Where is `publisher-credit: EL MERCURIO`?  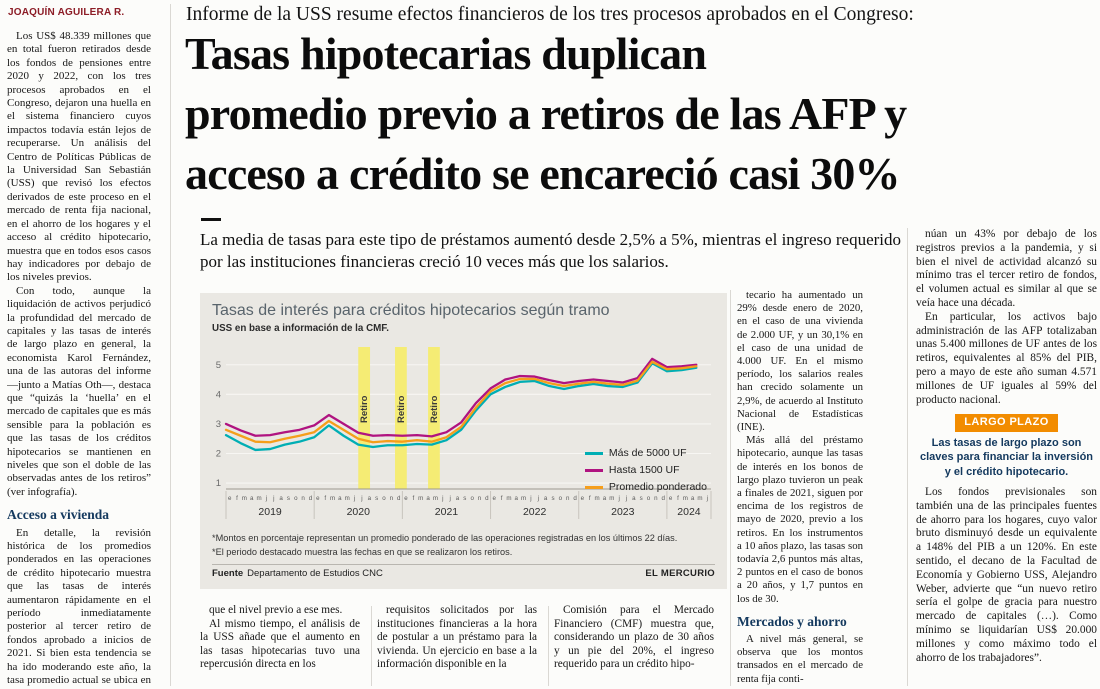 publisher-credit: EL MERCURIO is located at coordinates (680, 573).